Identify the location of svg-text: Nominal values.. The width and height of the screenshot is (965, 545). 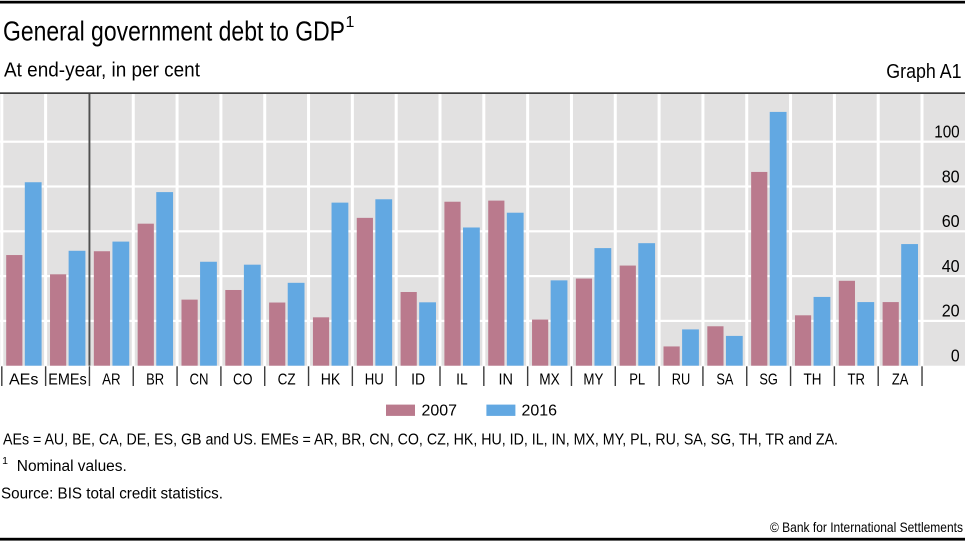
(72, 466).